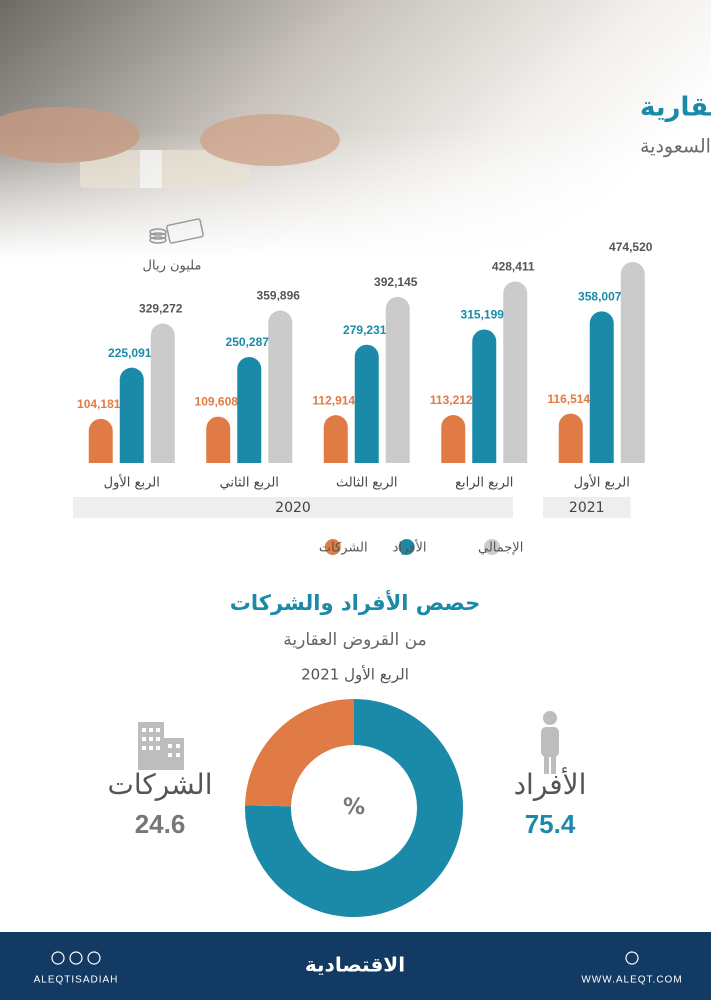  I want to click on value-label: 24.6, so click(160, 824).